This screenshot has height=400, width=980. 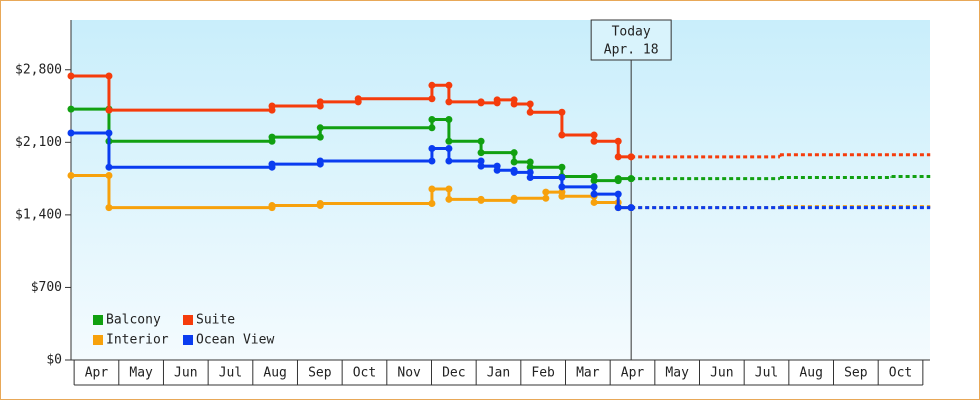 I want to click on y-tick-label: $0, so click(x=54, y=360).